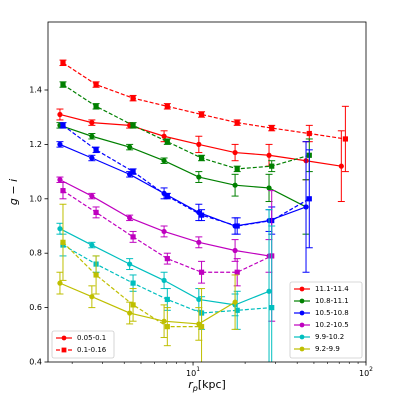  I want to click on legend-label: 10.2-10.5, so click(332, 325).